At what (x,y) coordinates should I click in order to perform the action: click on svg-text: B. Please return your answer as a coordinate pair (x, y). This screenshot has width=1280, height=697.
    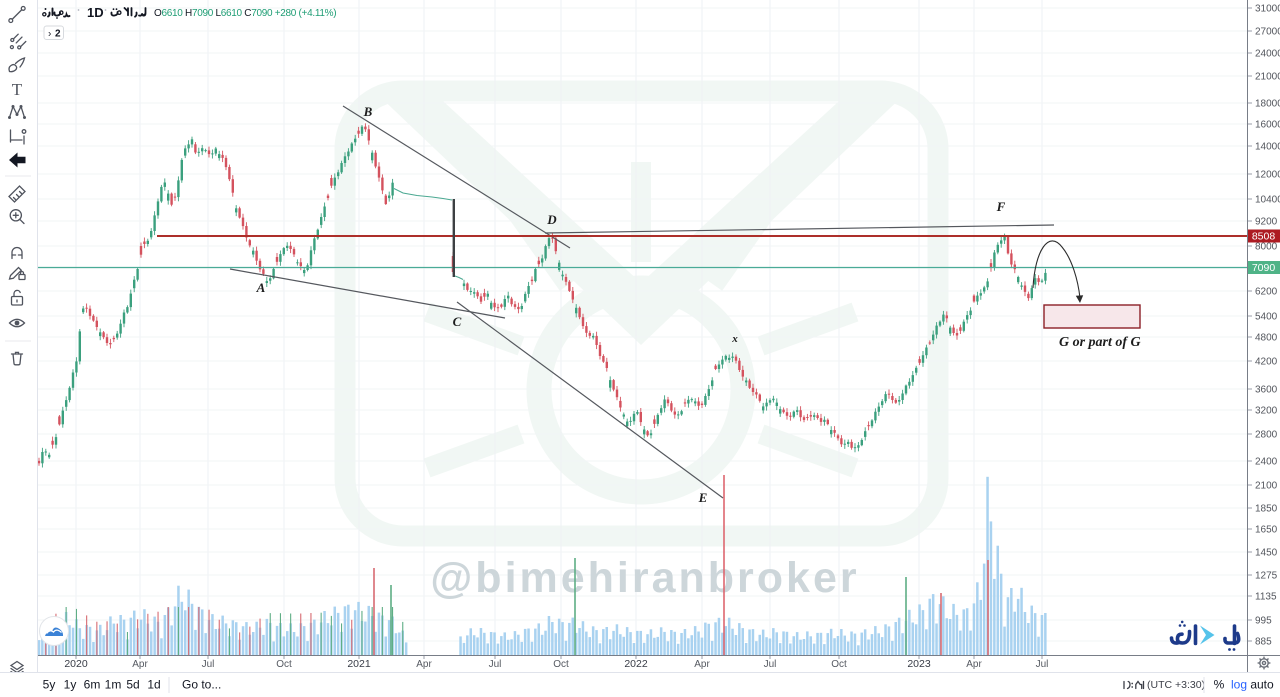
    Looking at the image, I should click on (368, 111).